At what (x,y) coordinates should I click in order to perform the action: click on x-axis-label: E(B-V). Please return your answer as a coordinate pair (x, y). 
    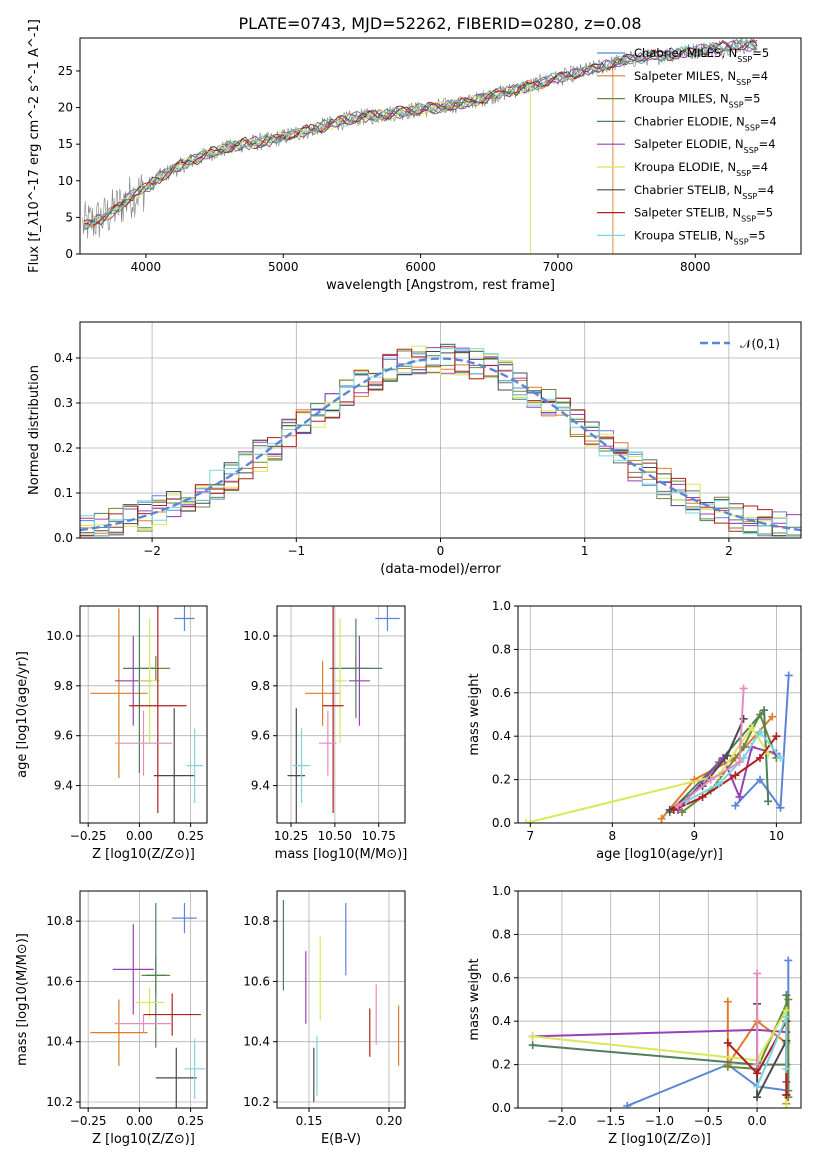
    Looking at the image, I should click on (341, 1139).